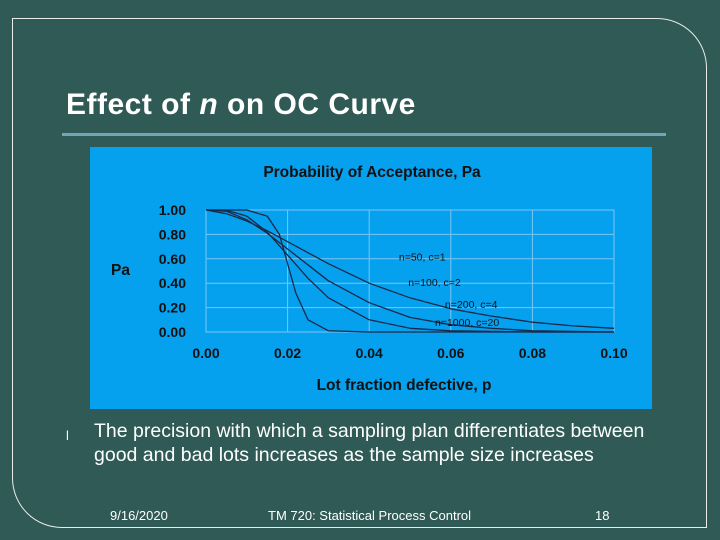 This screenshot has width=720, height=540. I want to click on bullet-marker: l, so click(67, 435).